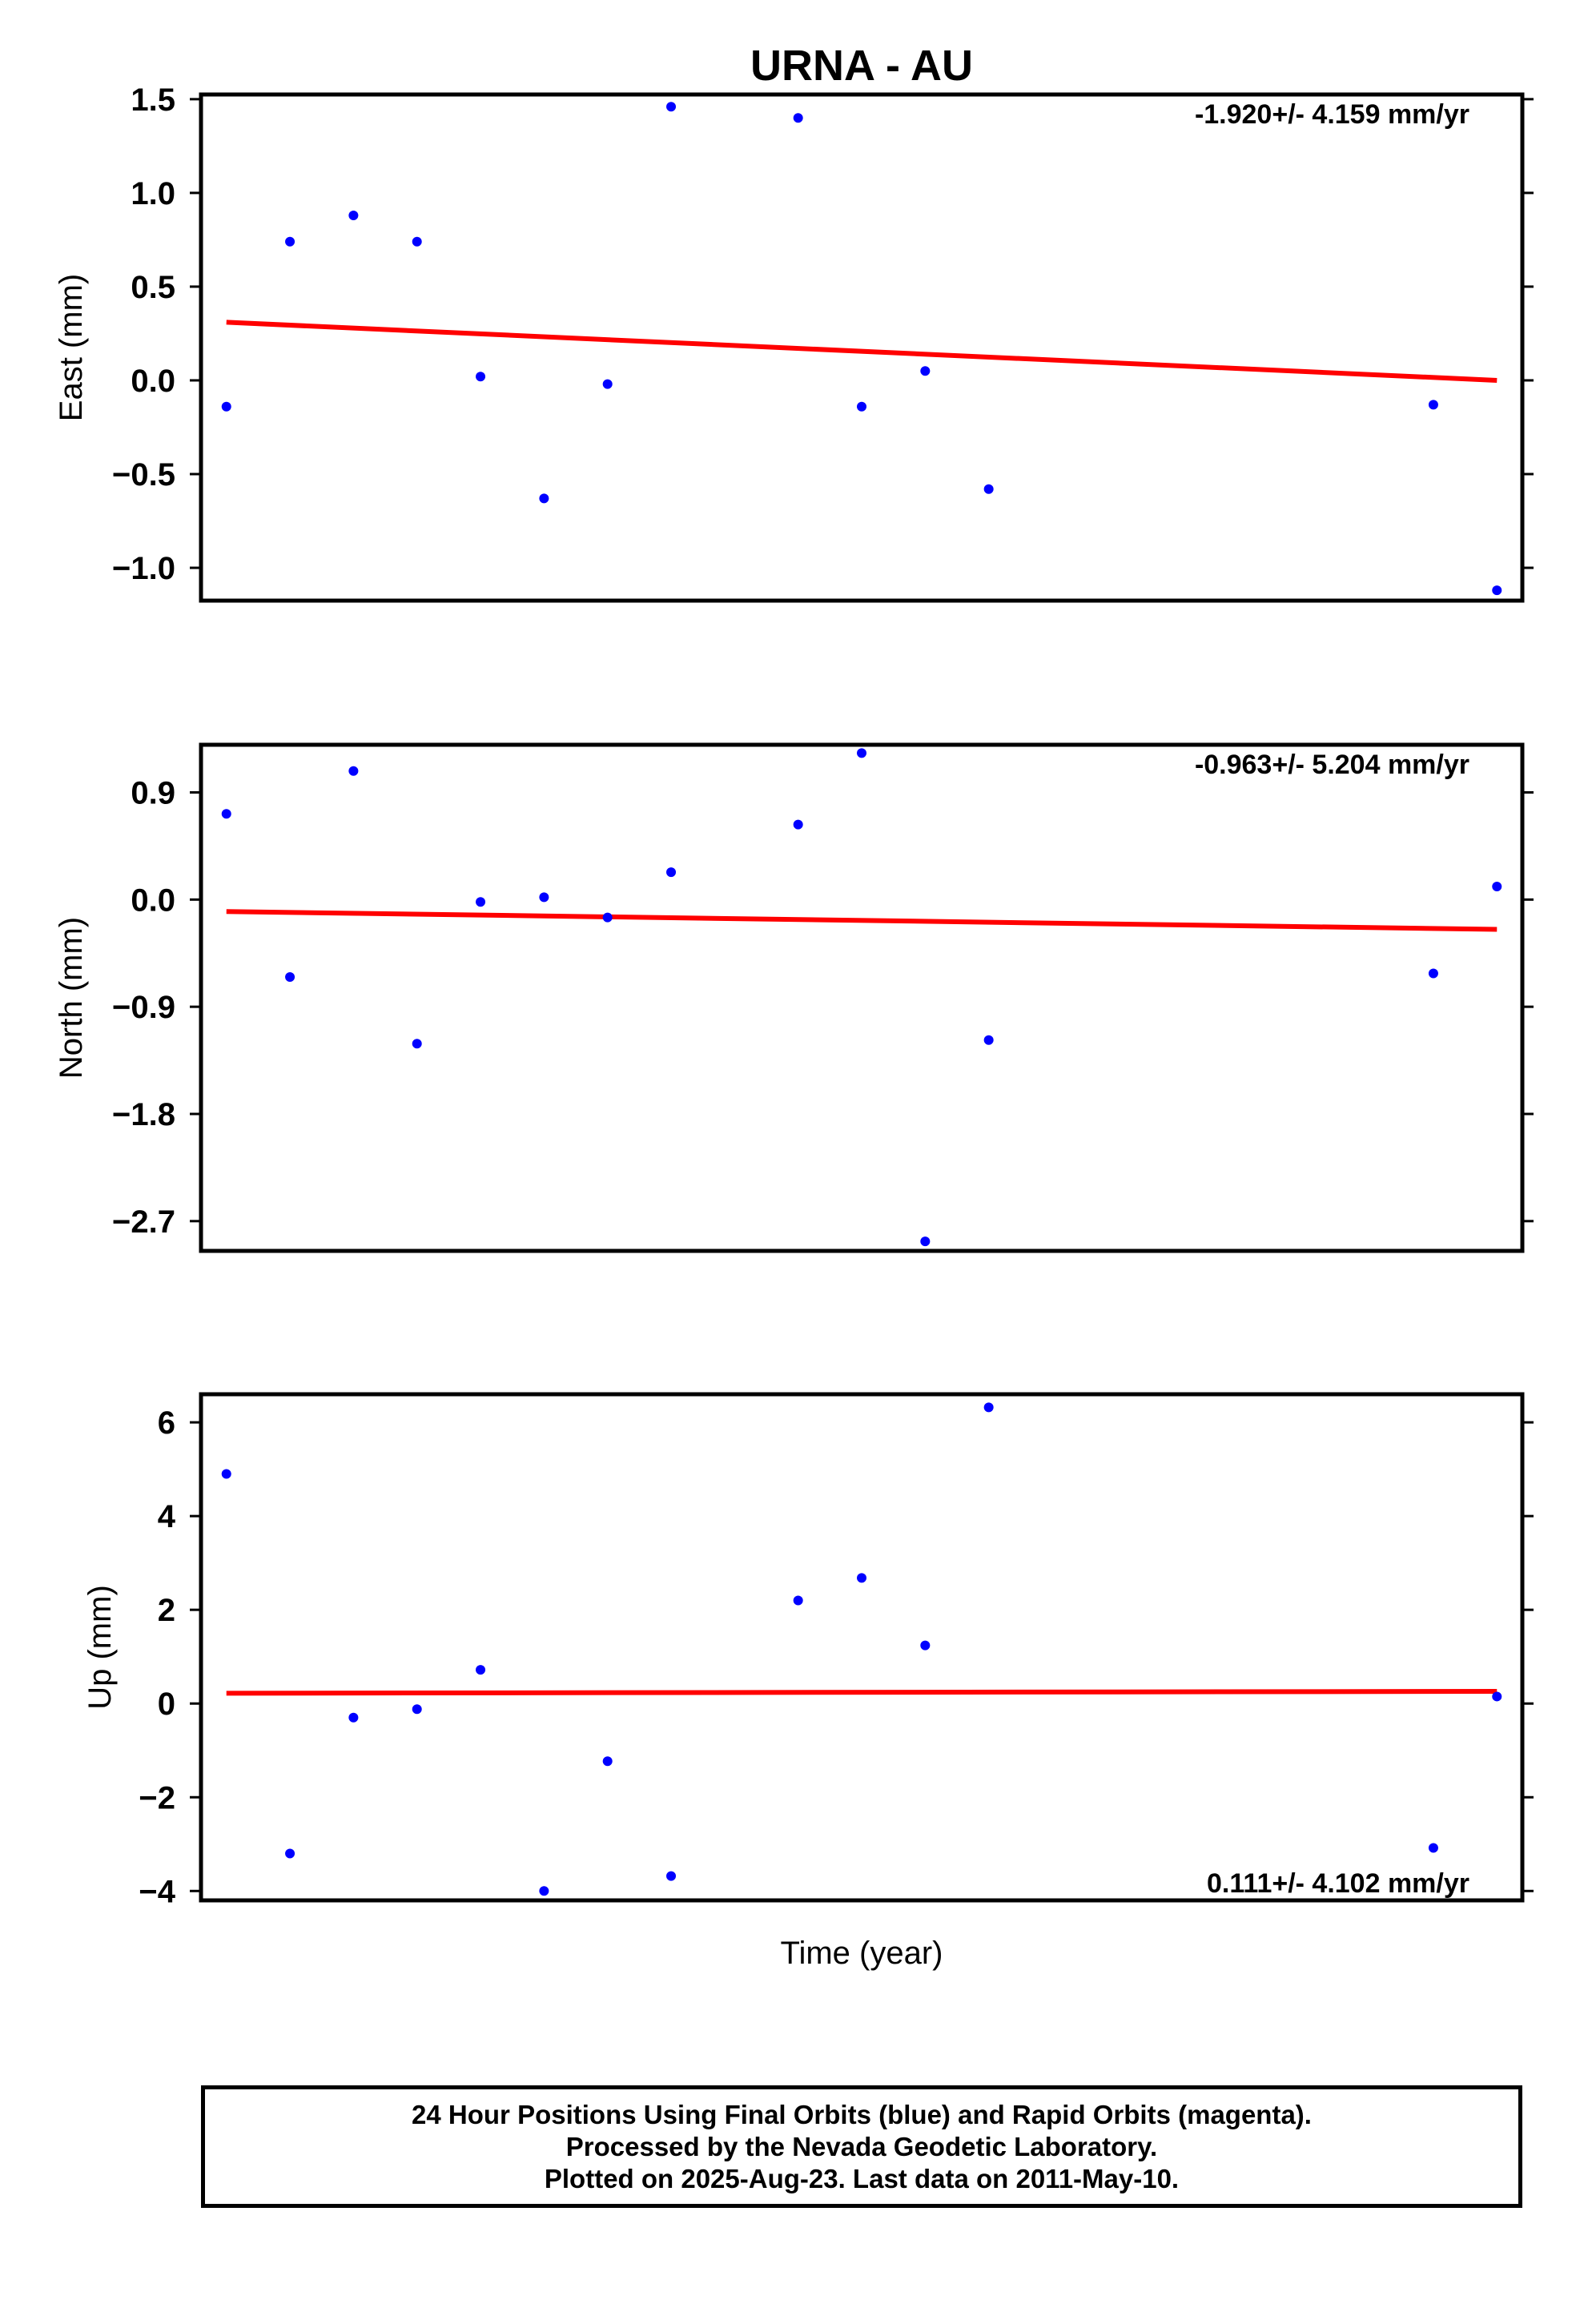 The height and width of the screenshot is (2324, 1592). I want to click on y-tick-label: −2.7, so click(143, 1222).